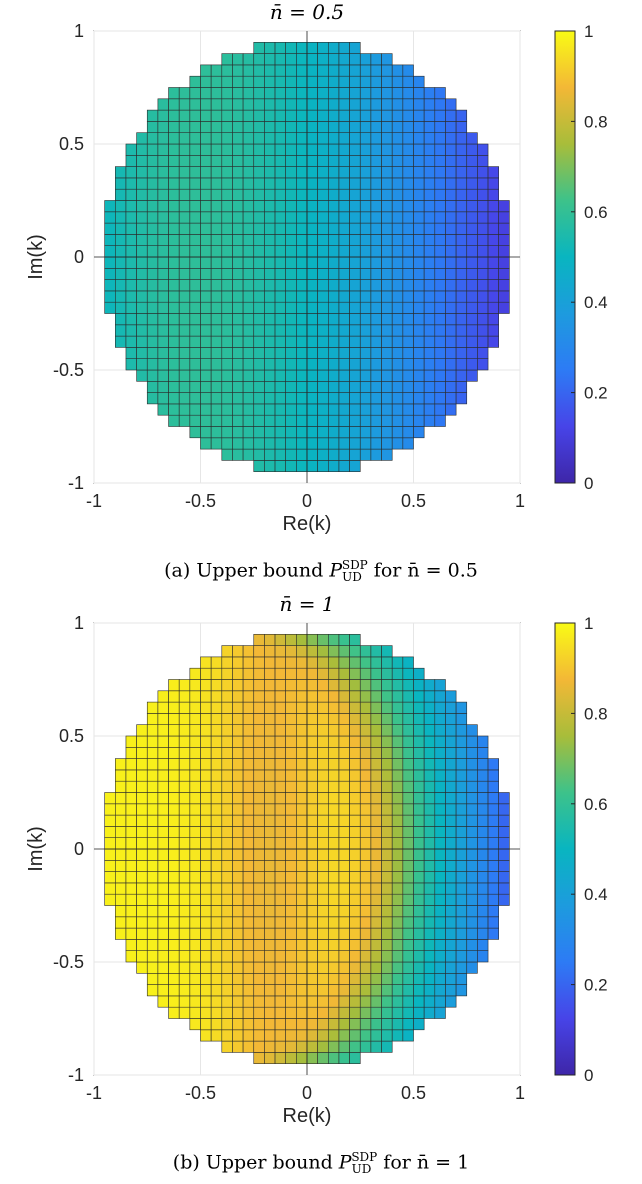 Image resolution: width=642 pixels, height=1184 pixels. What do you see at coordinates (588, 623) in the screenshot?
I see `colorbar-tick-label: 1` at bounding box center [588, 623].